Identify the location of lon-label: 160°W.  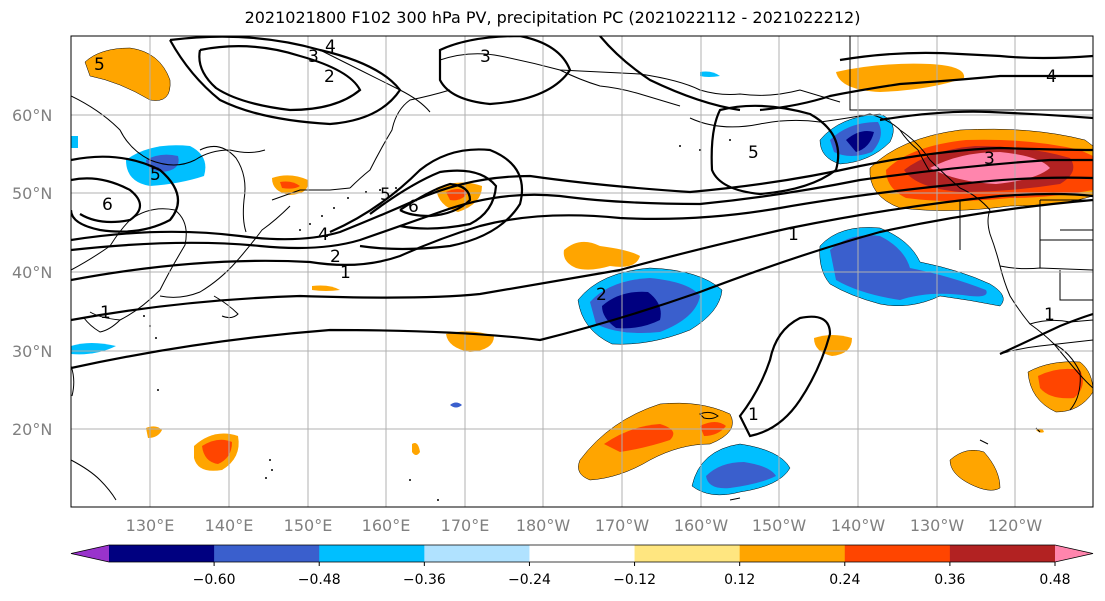
(701, 525).